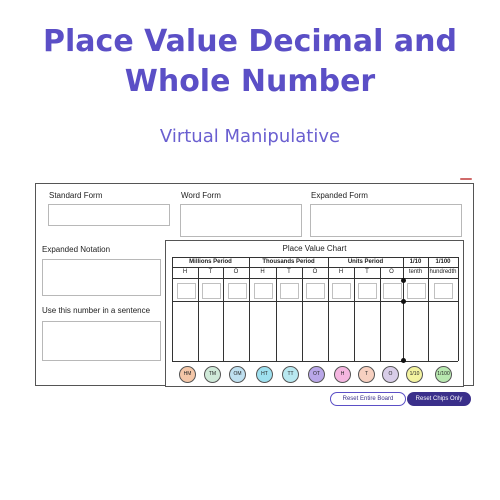  What do you see at coordinates (109, 215) in the screenshot?
I see `standard-form-input` at bounding box center [109, 215].